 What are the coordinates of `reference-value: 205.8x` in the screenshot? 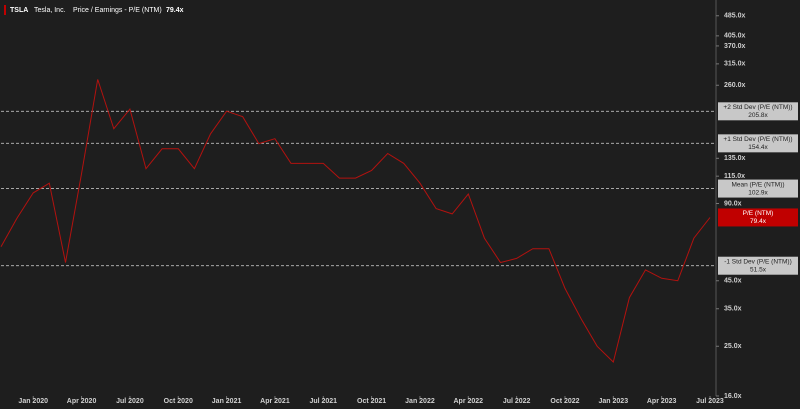 It's located at (758, 115).